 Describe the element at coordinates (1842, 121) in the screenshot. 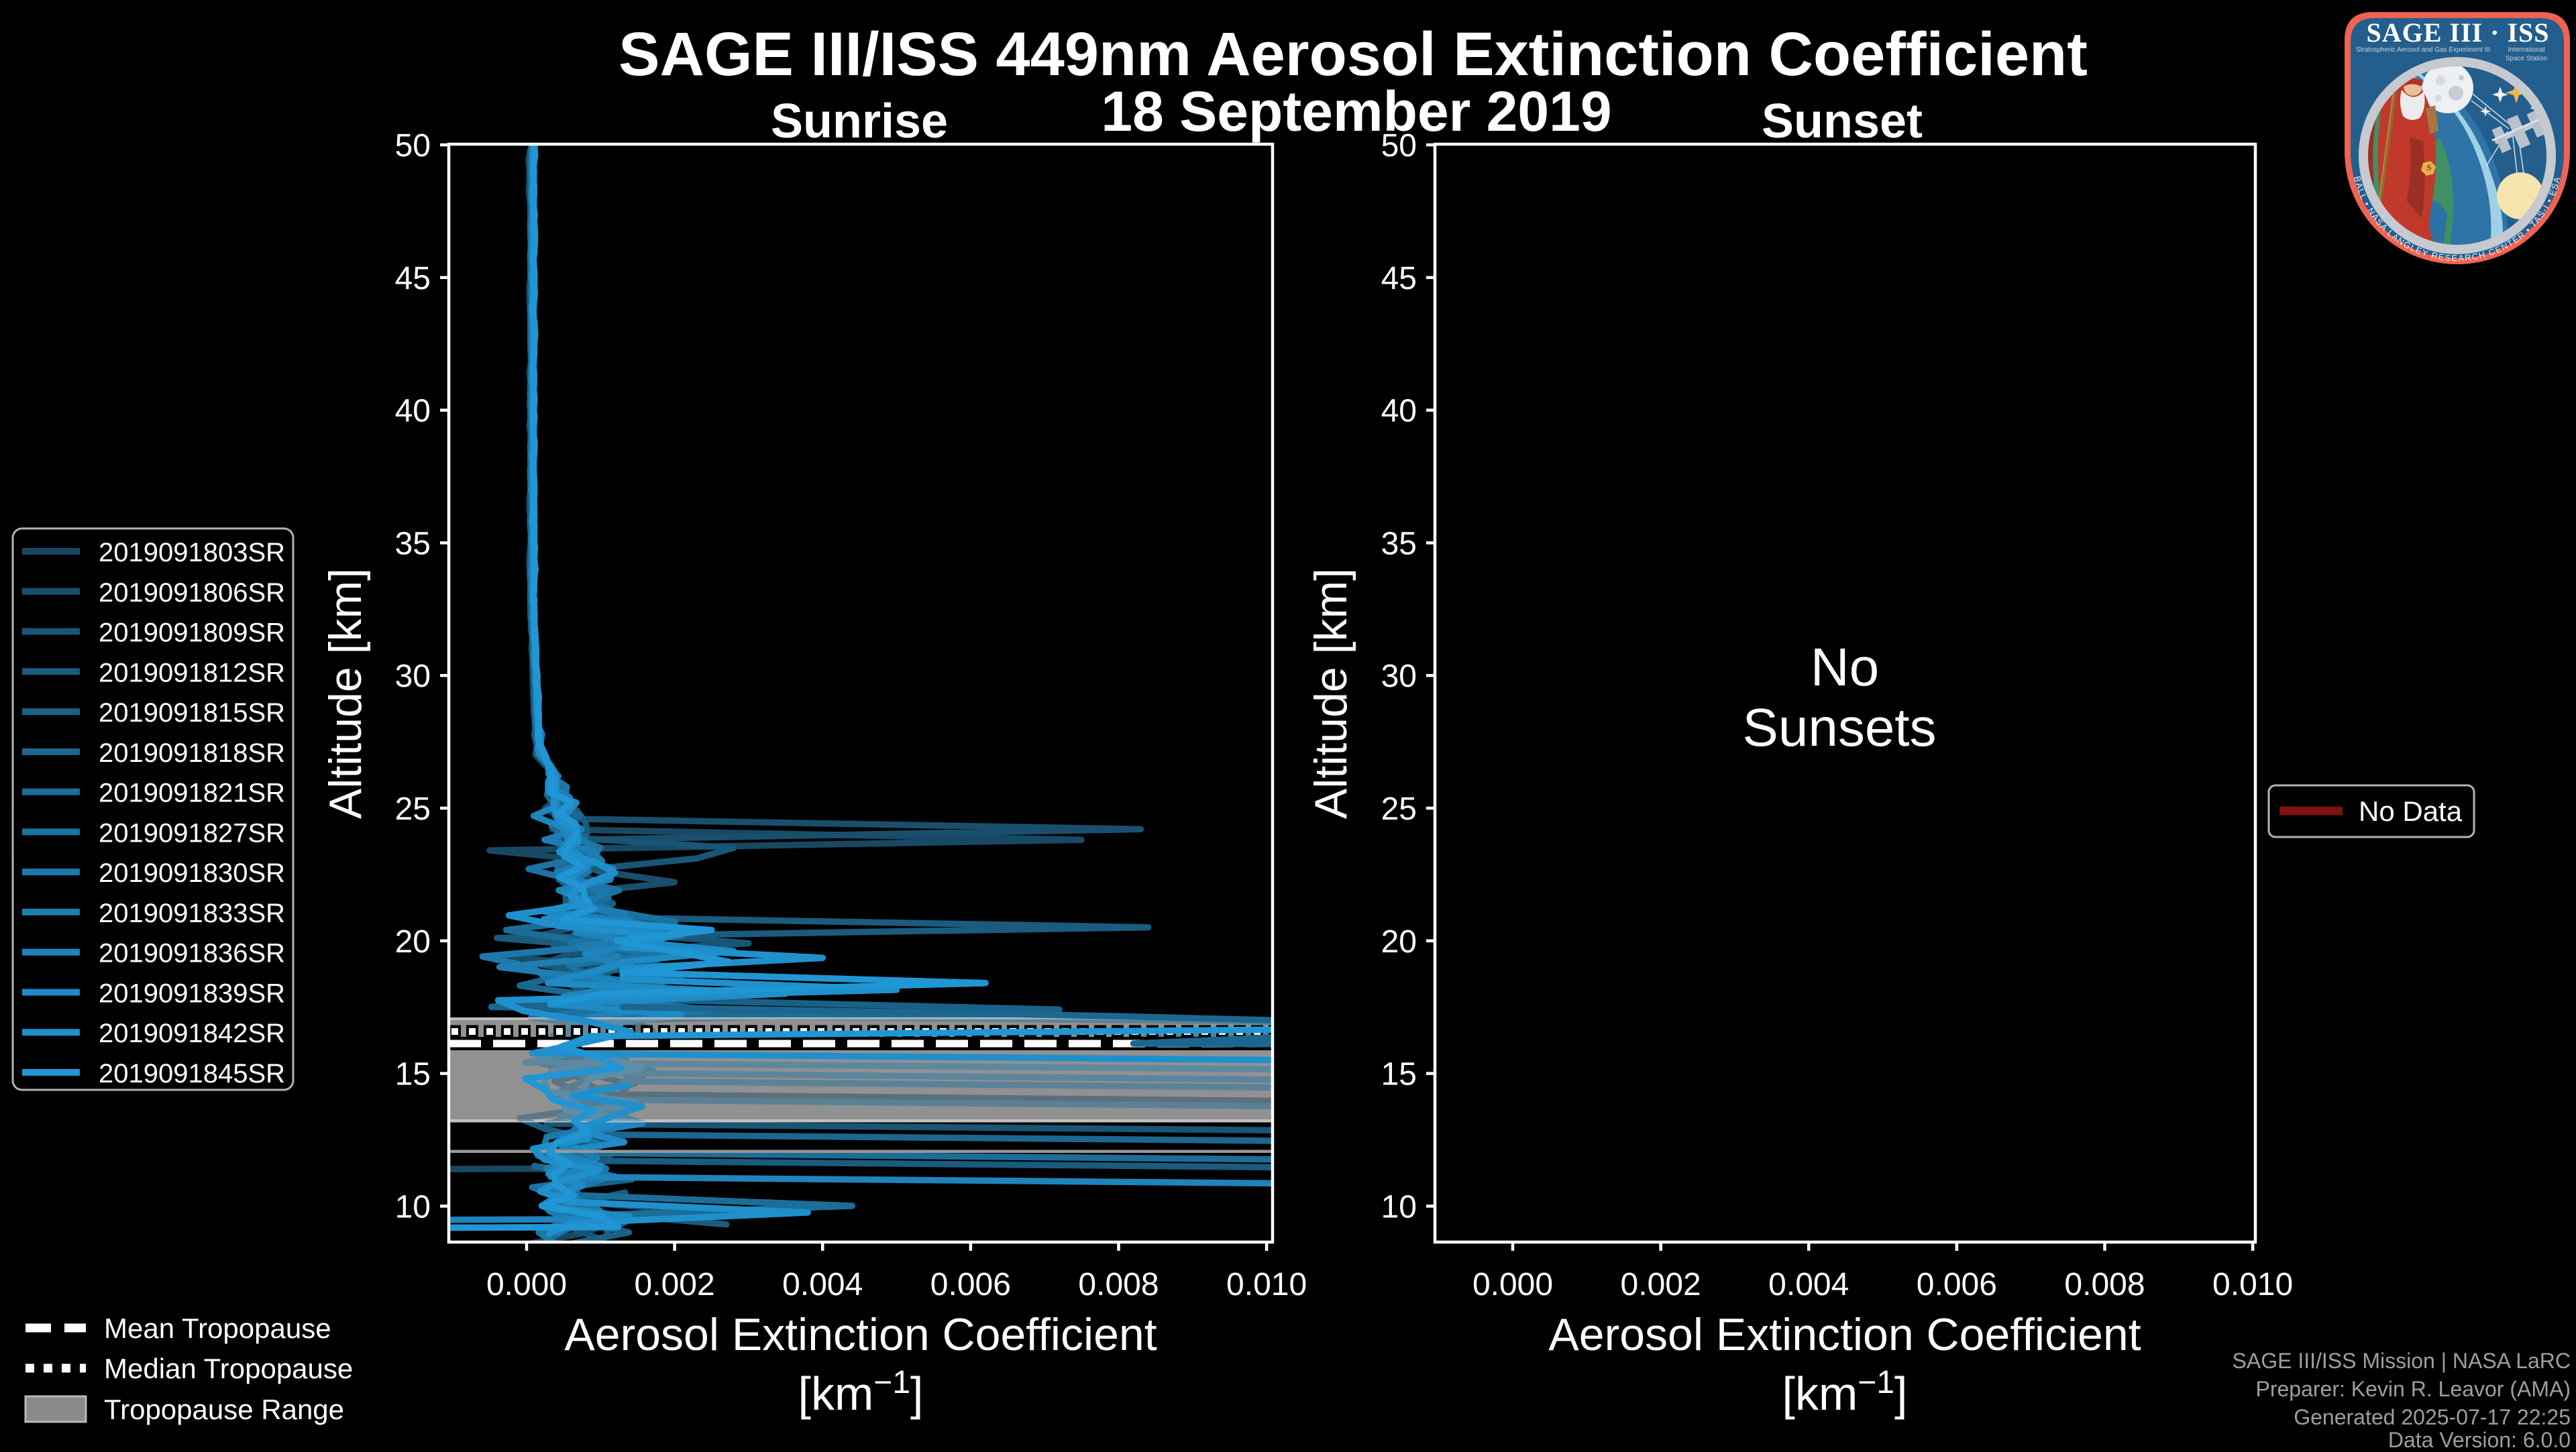

I see `svg-text: Sunset` at that location.